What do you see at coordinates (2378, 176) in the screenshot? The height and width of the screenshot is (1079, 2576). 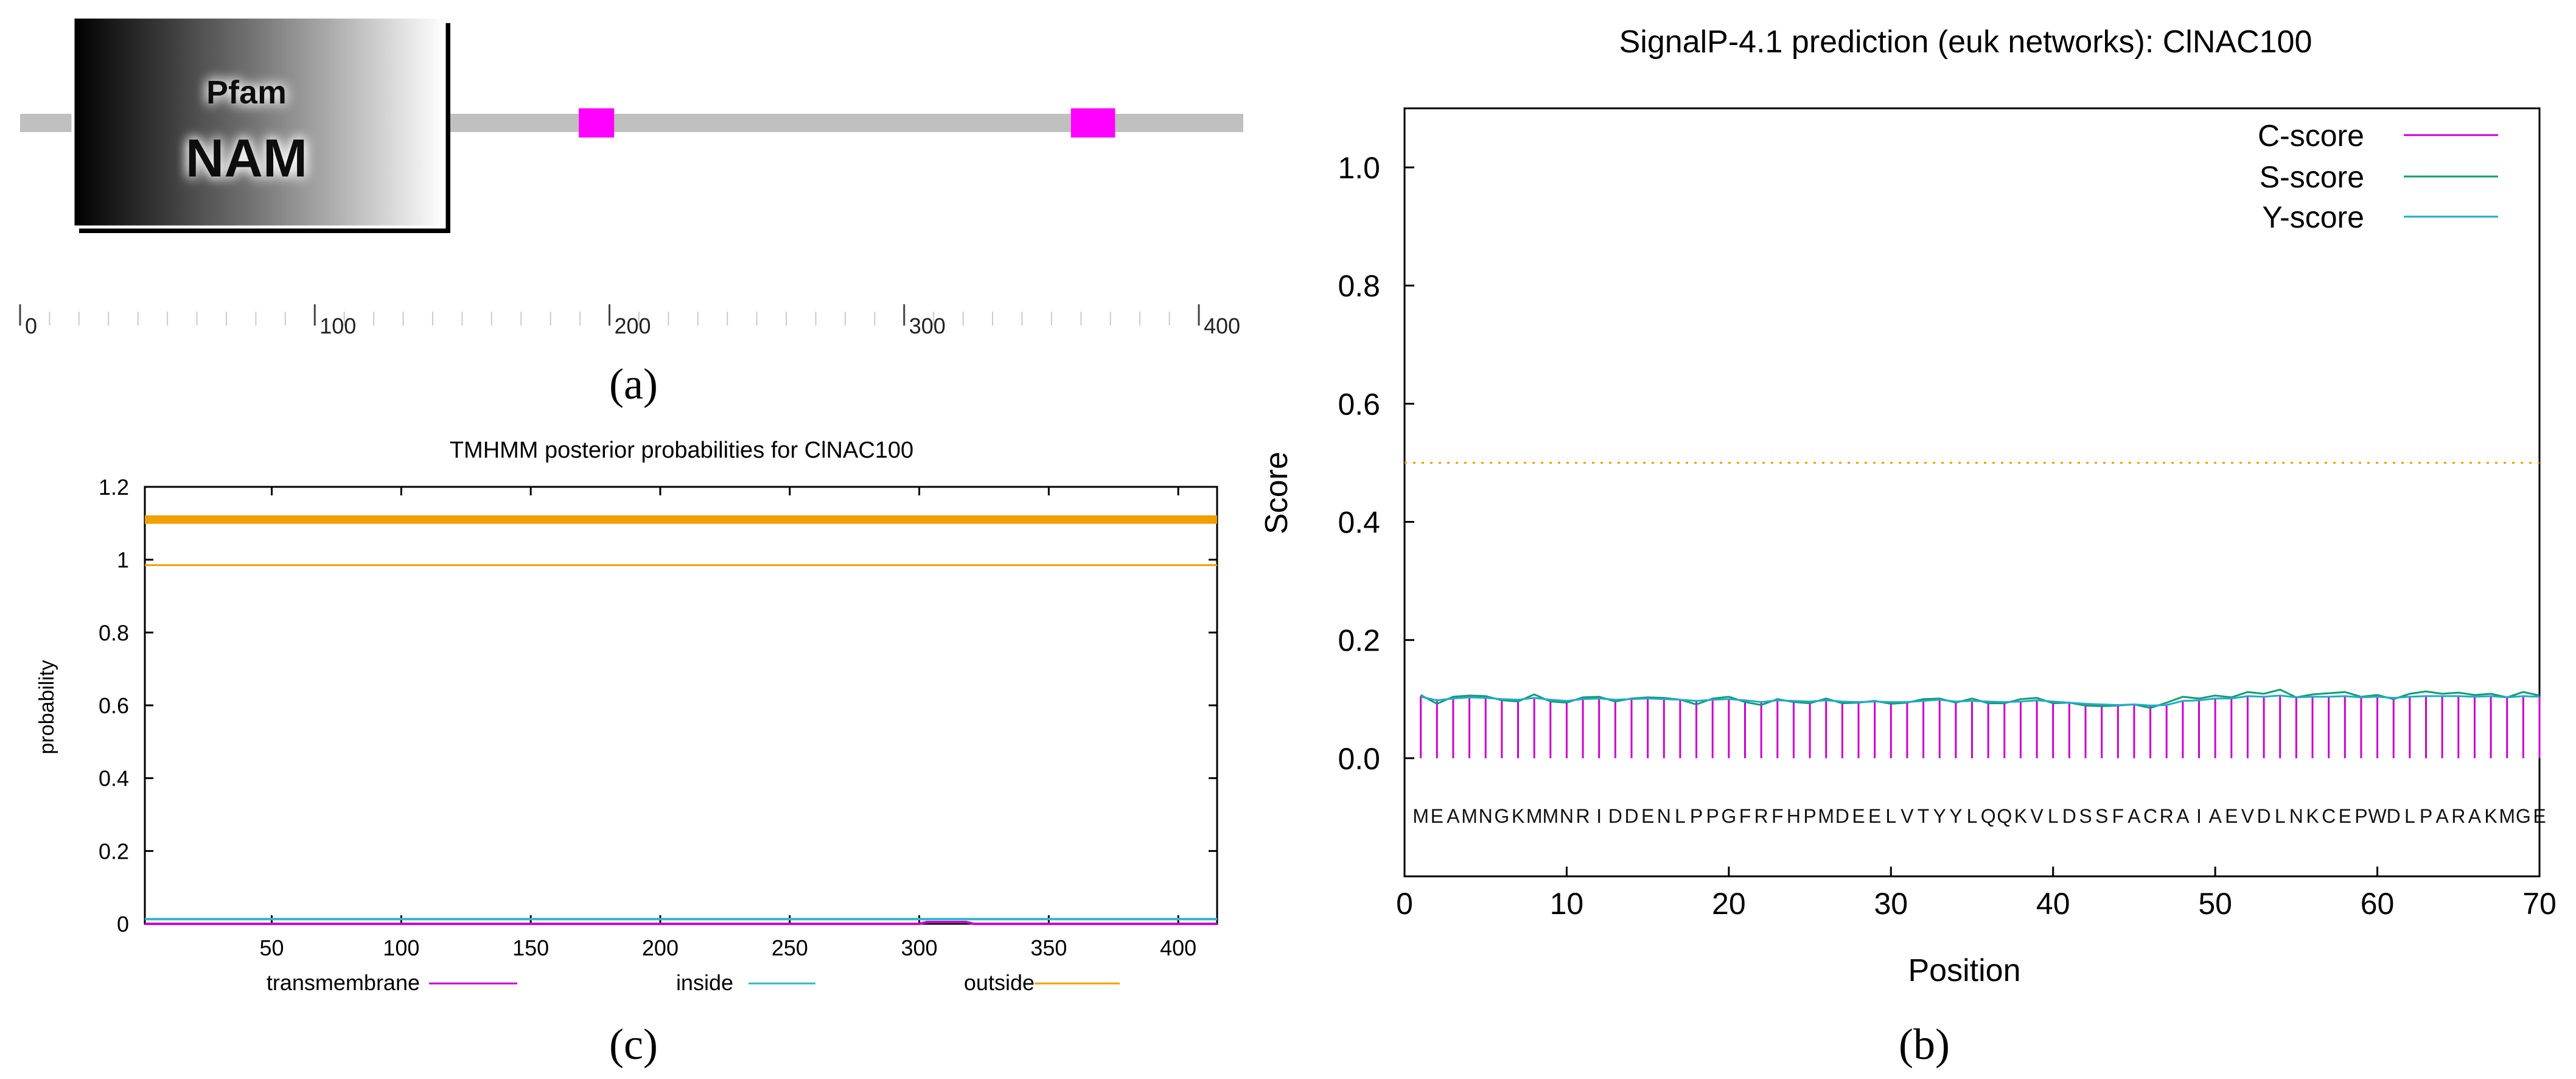 I see `signalp-legend: C-score S-score Y-score` at bounding box center [2378, 176].